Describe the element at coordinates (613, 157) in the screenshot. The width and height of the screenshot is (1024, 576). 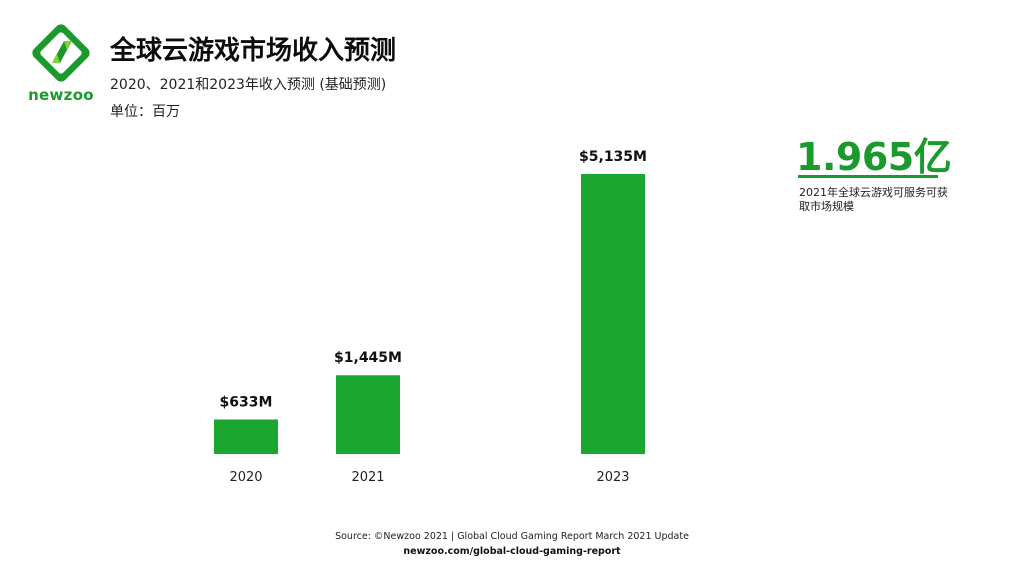
I see `data-label-2023: $5,135M` at that location.